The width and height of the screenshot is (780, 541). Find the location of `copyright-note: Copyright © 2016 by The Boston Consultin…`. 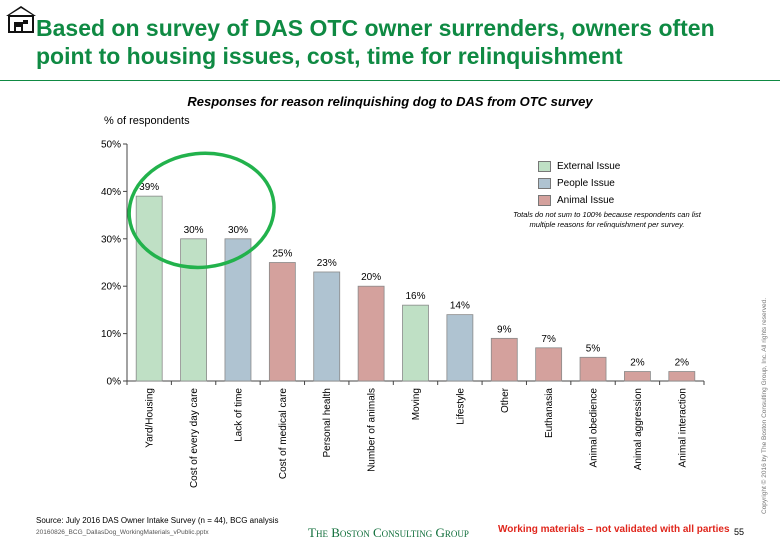

copyright-note: Copyright © 2016 by The Boston Consultin… is located at coordinates (764, 405).